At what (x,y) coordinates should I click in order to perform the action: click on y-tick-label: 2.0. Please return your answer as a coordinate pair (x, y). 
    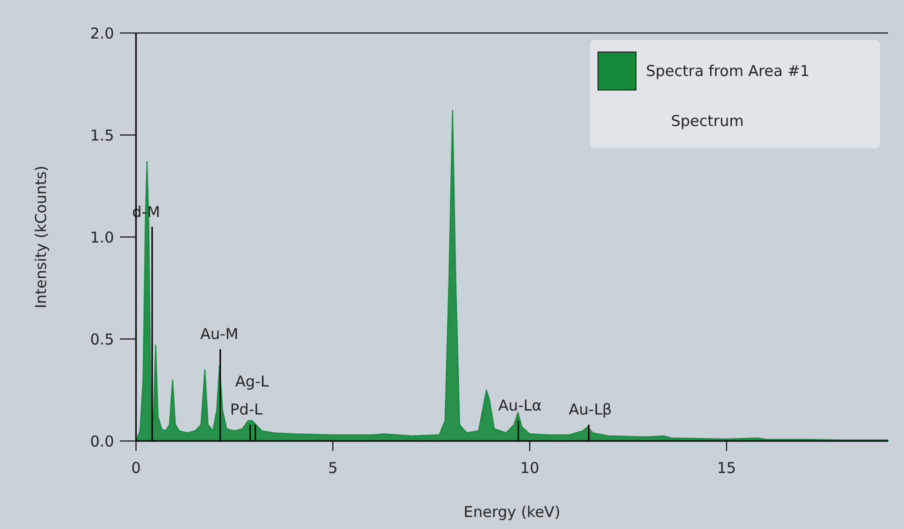
    Looking at the image, I should click on (102, 33).